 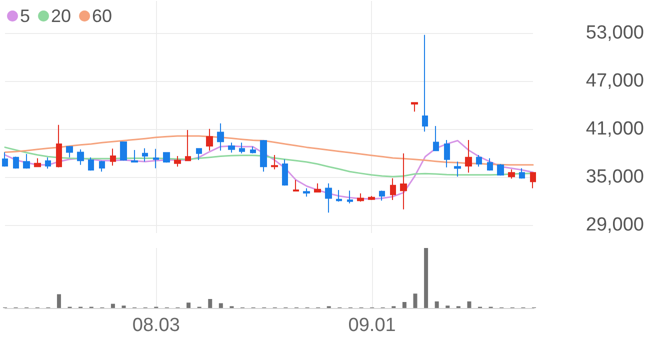 I want to click on y-tick-label: 47,000, so click(x=615, y=81).